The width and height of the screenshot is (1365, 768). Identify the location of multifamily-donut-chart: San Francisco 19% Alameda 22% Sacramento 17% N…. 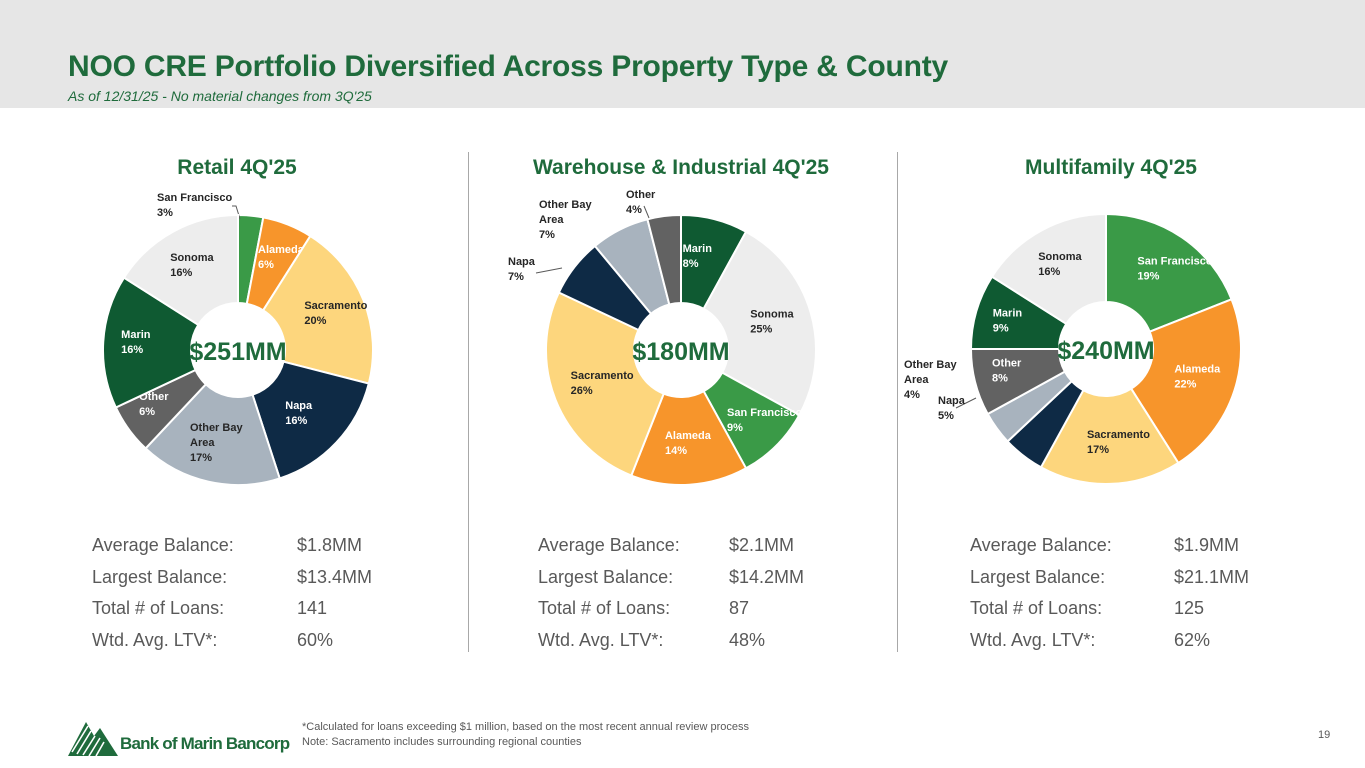
(1073, 348).